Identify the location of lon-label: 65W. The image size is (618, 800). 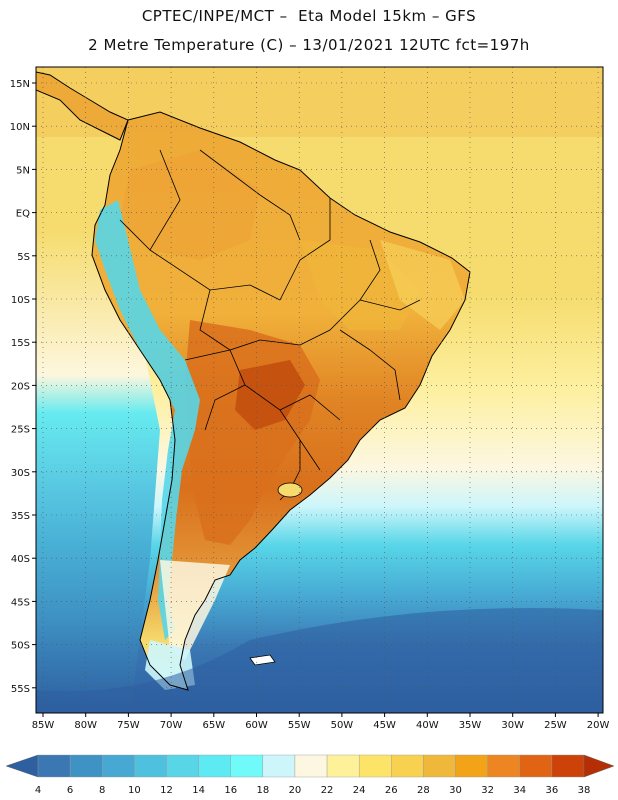
(213, 725).